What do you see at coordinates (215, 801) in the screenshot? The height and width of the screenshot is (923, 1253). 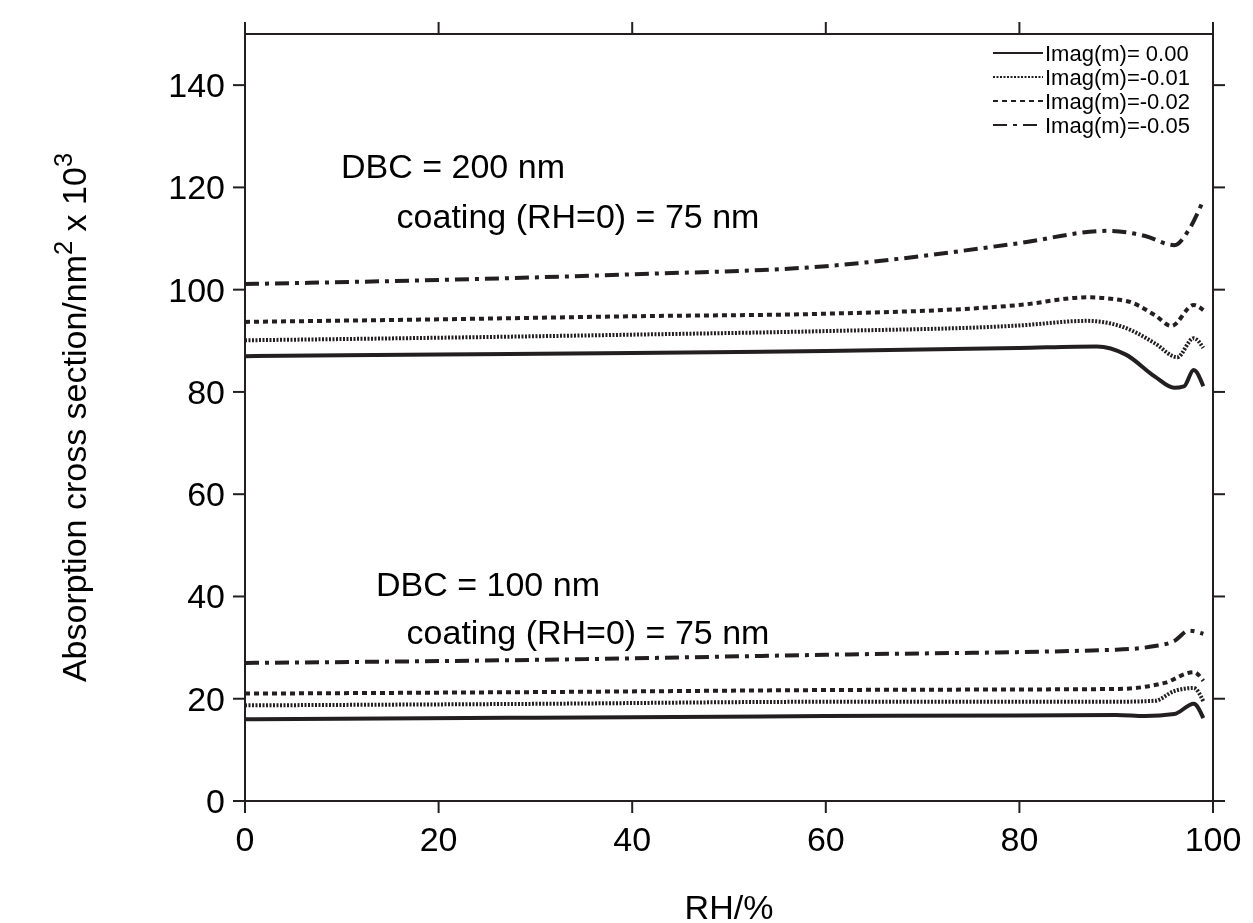 I see `y-tick-label: 0` at bounding box center [215, 801].